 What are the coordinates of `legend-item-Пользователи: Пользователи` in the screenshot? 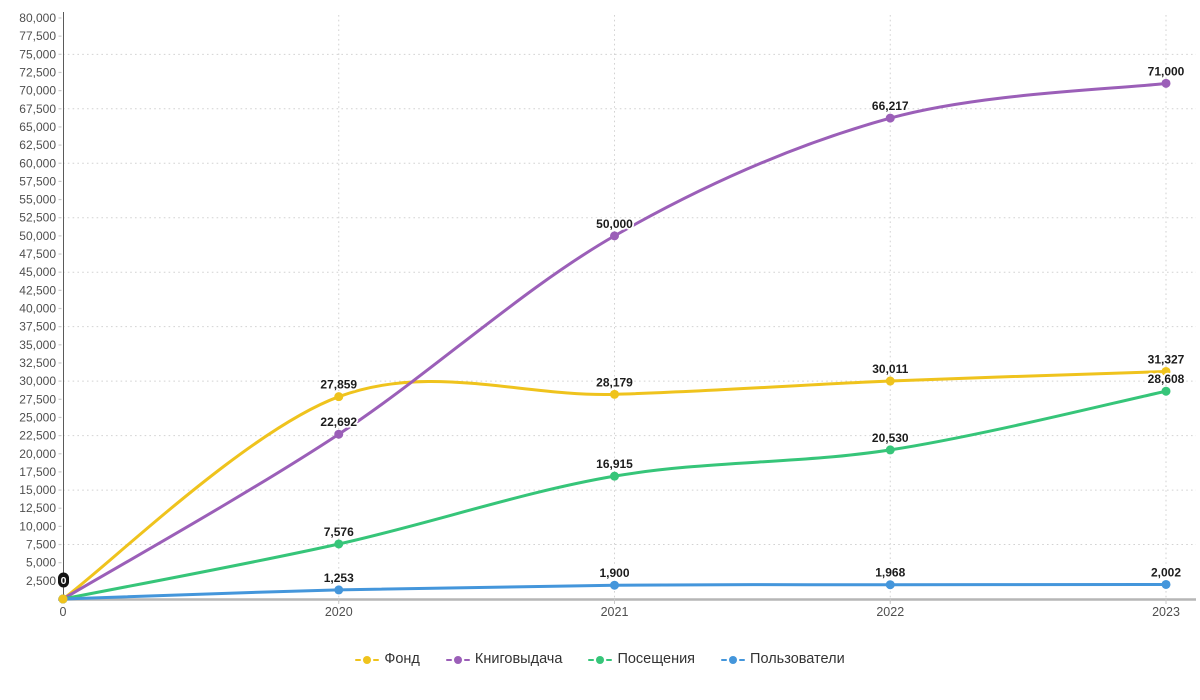 It's located at (783, 660).